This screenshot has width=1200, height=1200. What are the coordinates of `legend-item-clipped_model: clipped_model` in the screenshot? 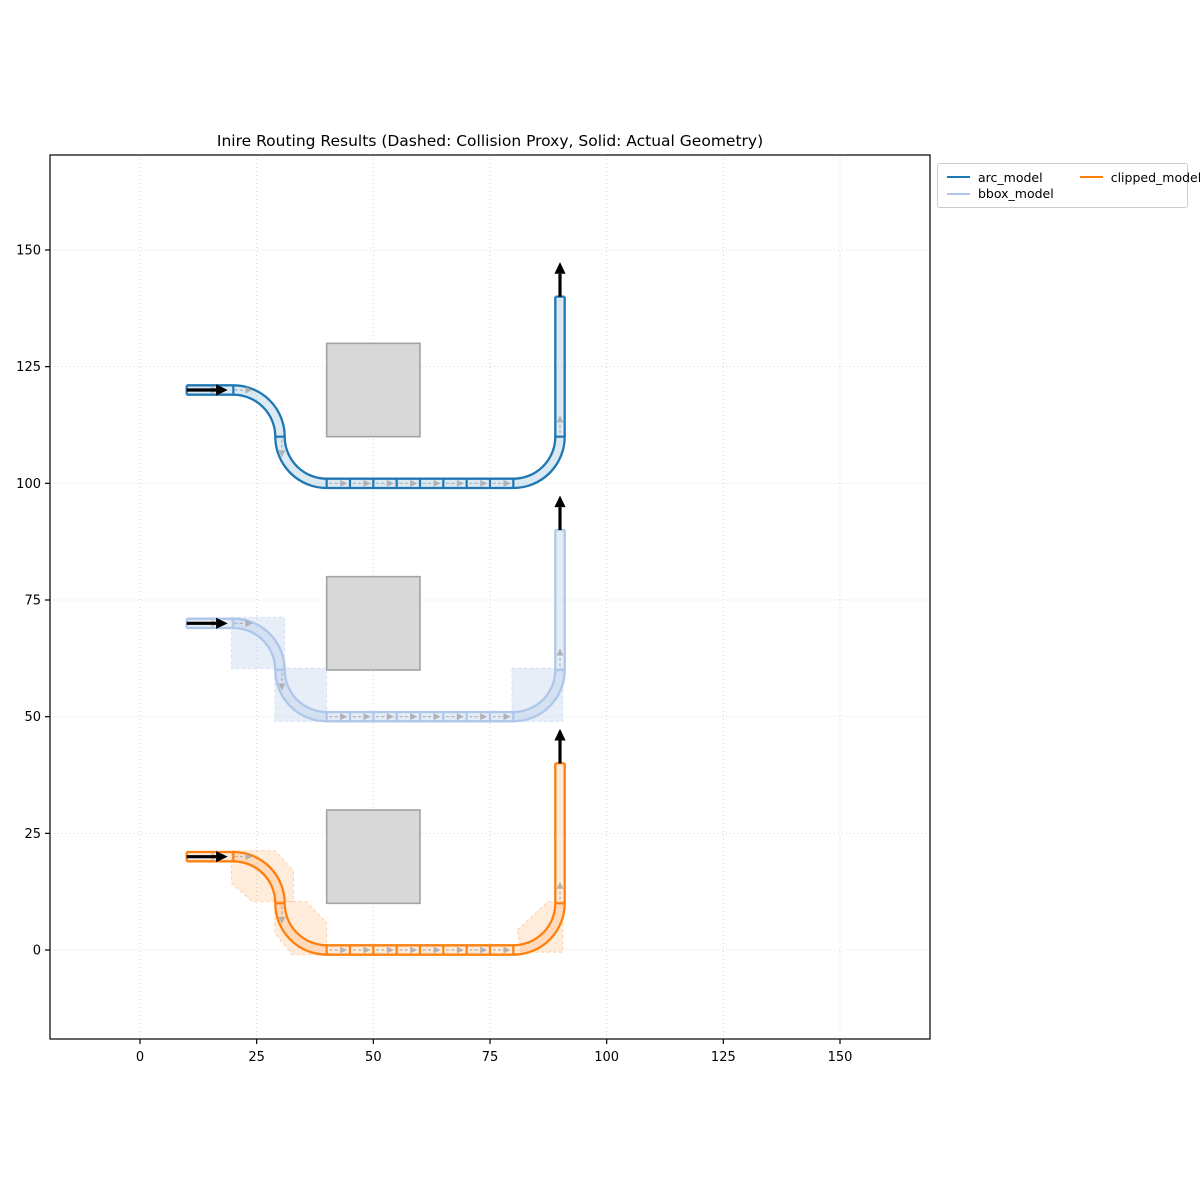 It's located at (1139, 177).